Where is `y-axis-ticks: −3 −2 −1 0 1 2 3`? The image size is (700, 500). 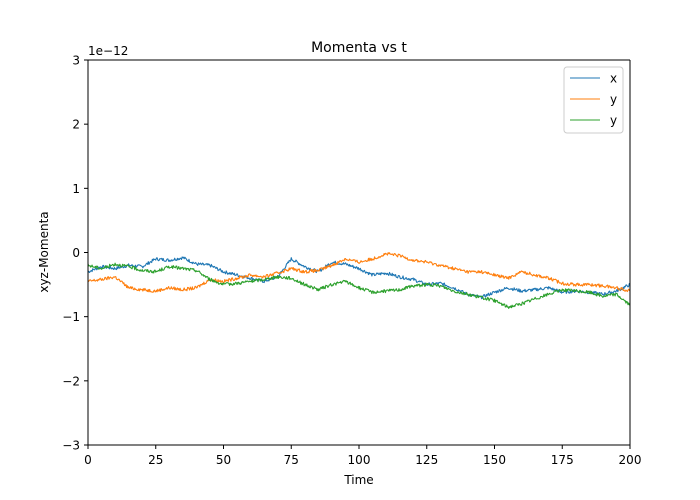
y-axis-ticks: −3 −2 −1 0 1 2 3 is located at coordinates (75, 253).